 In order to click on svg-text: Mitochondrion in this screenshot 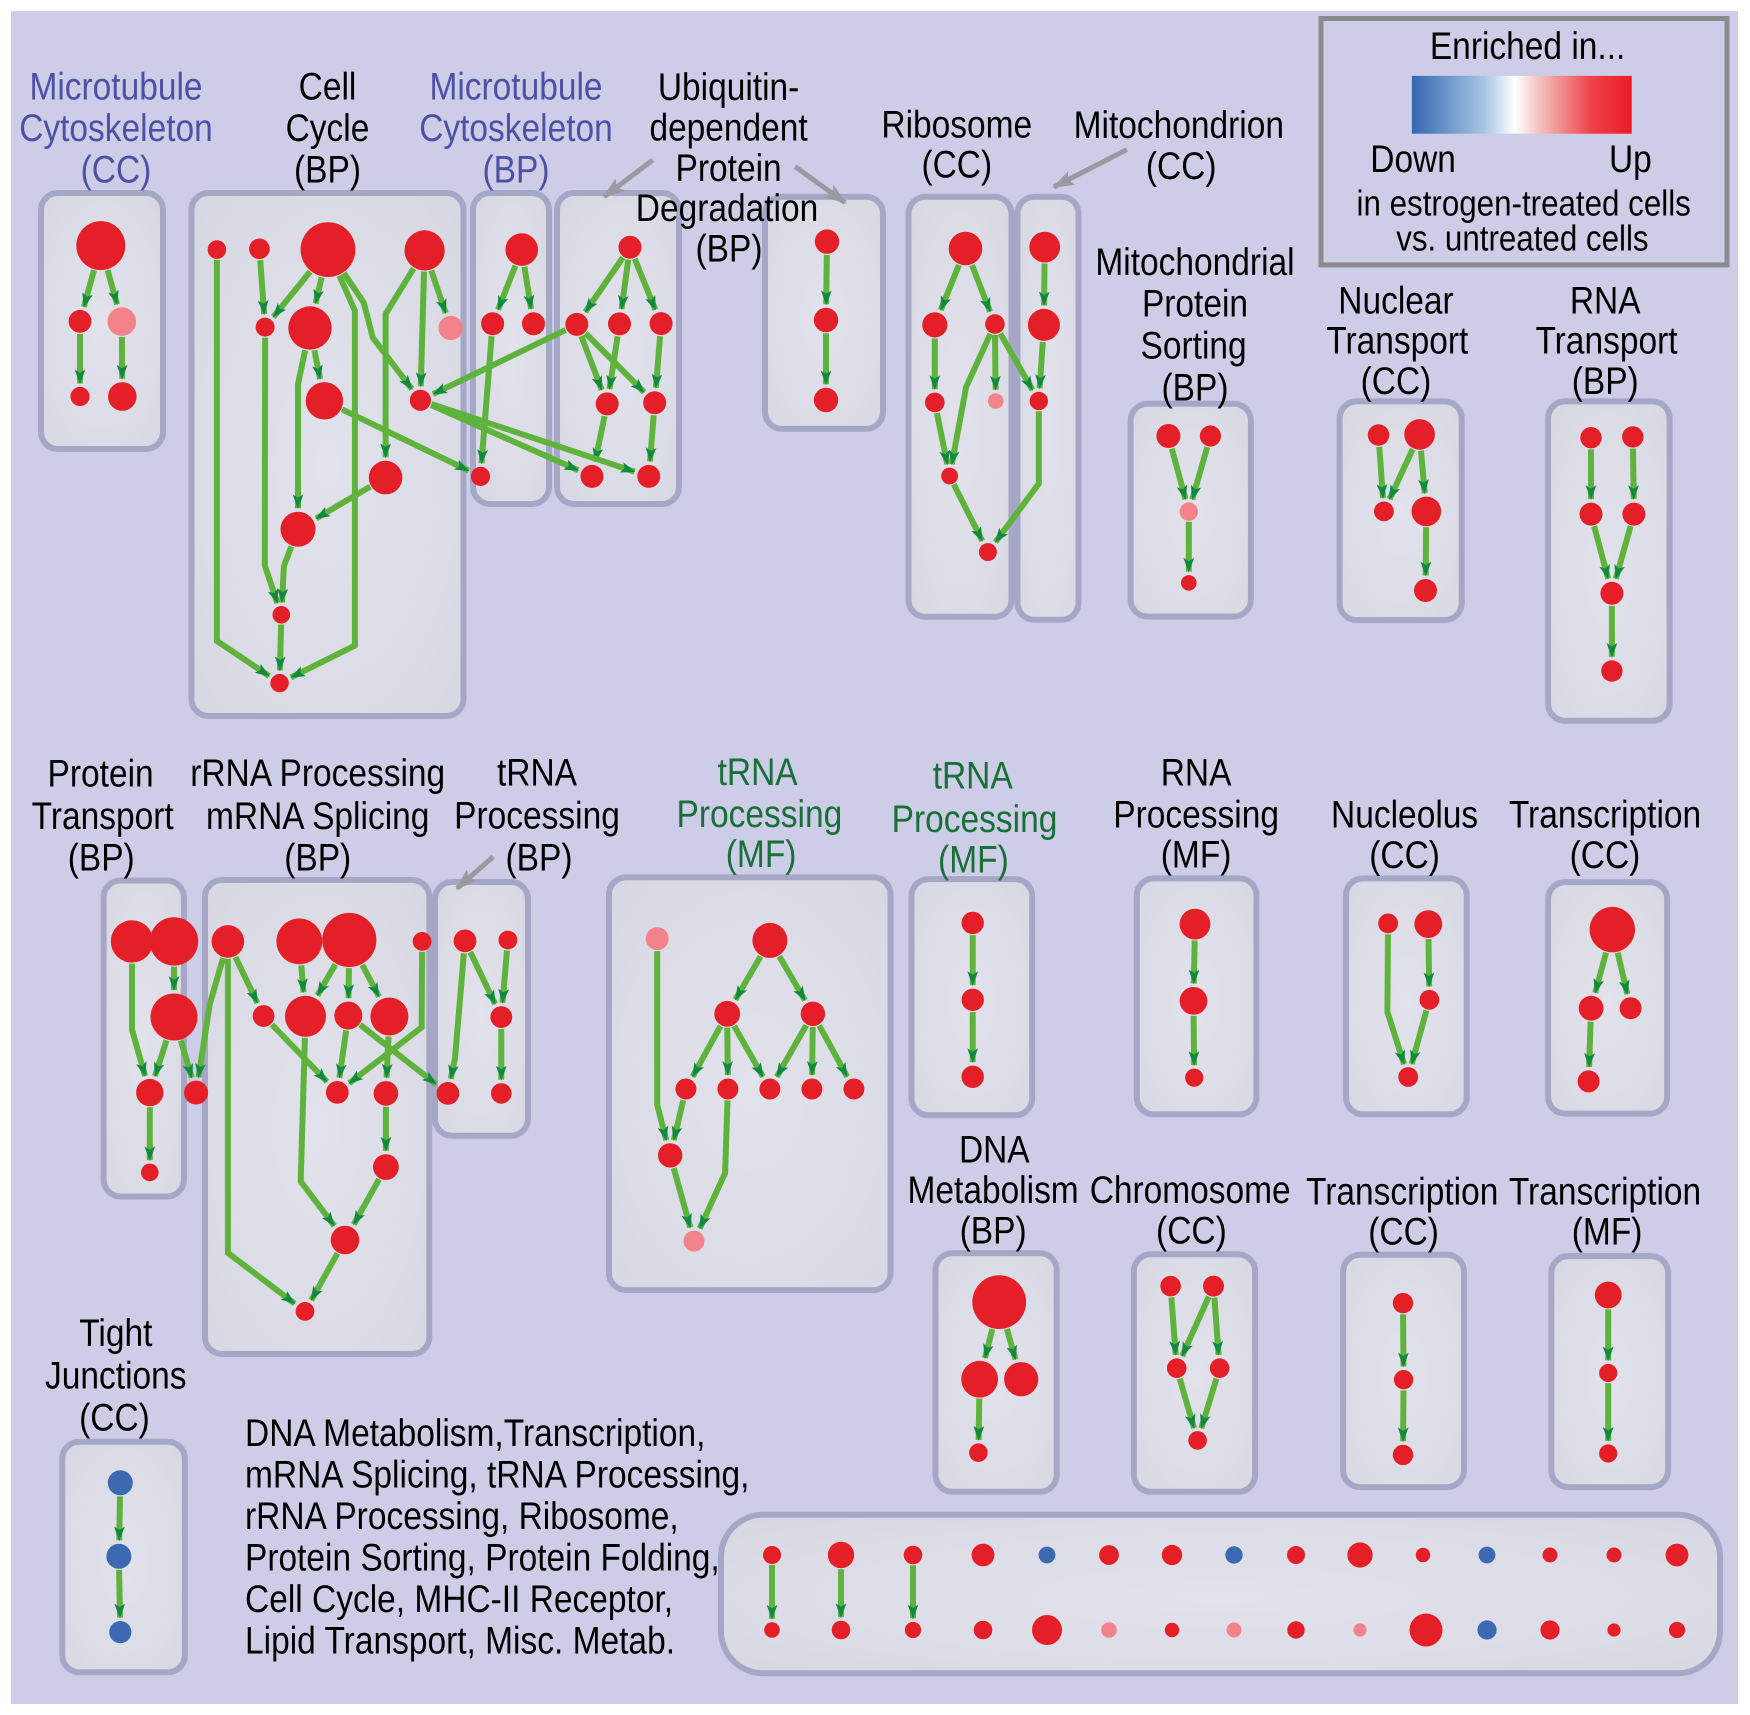, I will do `click(1179, 125)`.